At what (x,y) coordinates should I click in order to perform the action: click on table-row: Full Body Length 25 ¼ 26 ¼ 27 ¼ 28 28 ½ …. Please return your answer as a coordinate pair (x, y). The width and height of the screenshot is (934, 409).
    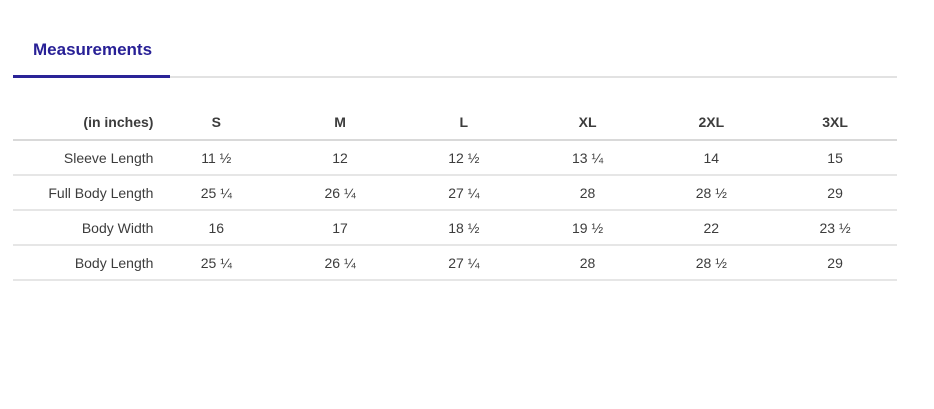
    Looking at the image, I should click on (455, 193).